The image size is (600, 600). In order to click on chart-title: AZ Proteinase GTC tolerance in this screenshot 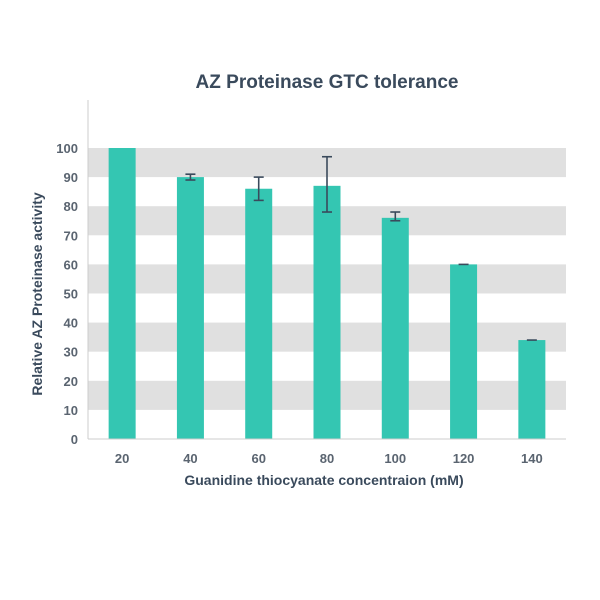, I will do `click(327, 82)`.